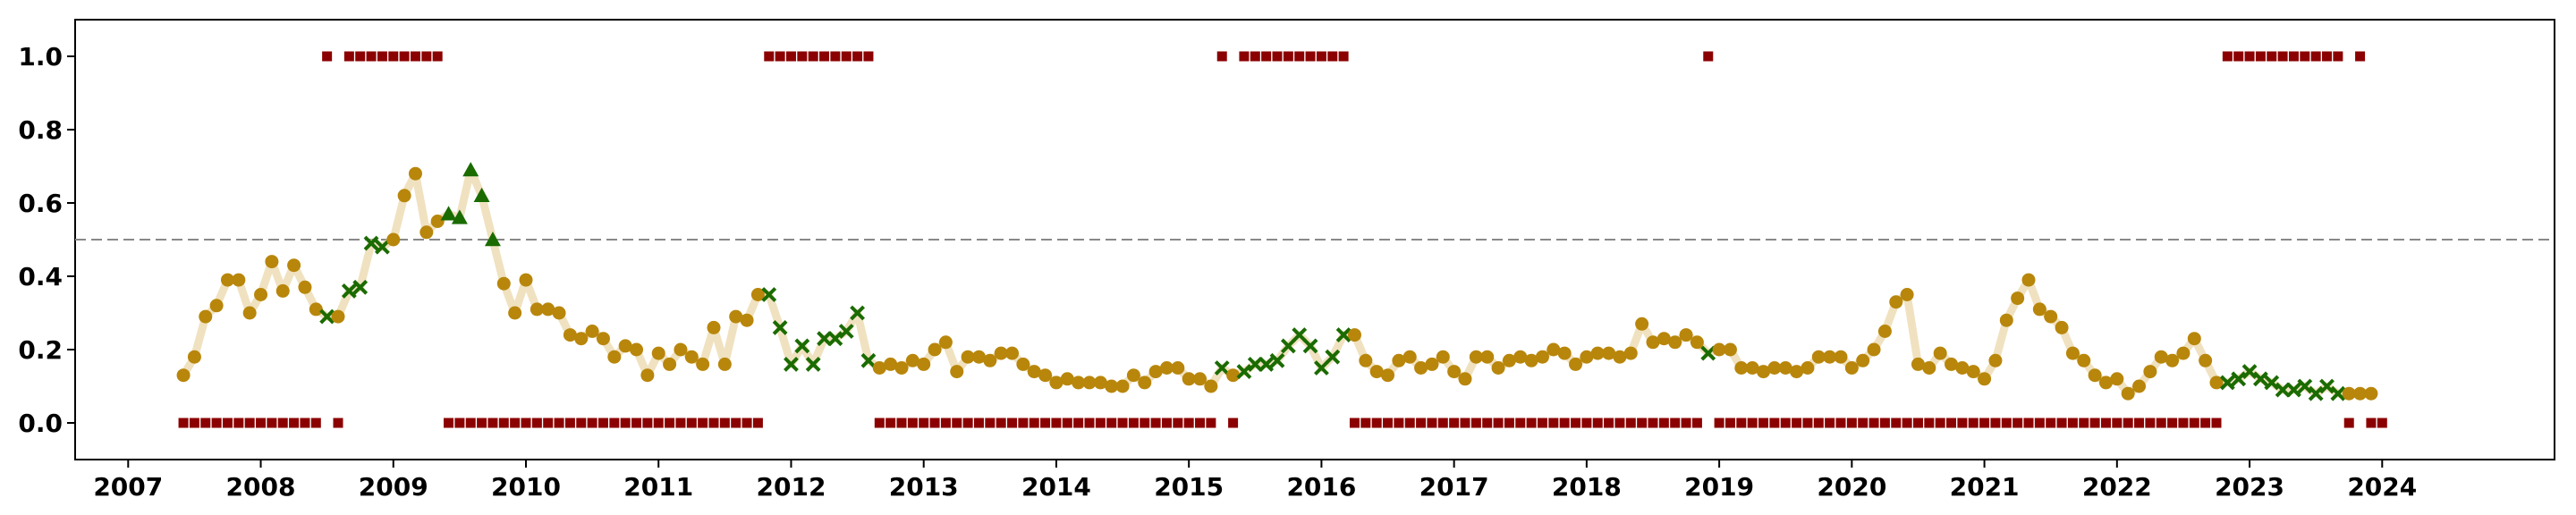 Image resolution: width=2576 pixels, height=515 pixels. What do you see at coordinates (40, 57) in the screenshot?
I see `y-tick-label: 1.0` at bounding box center [40, 57].